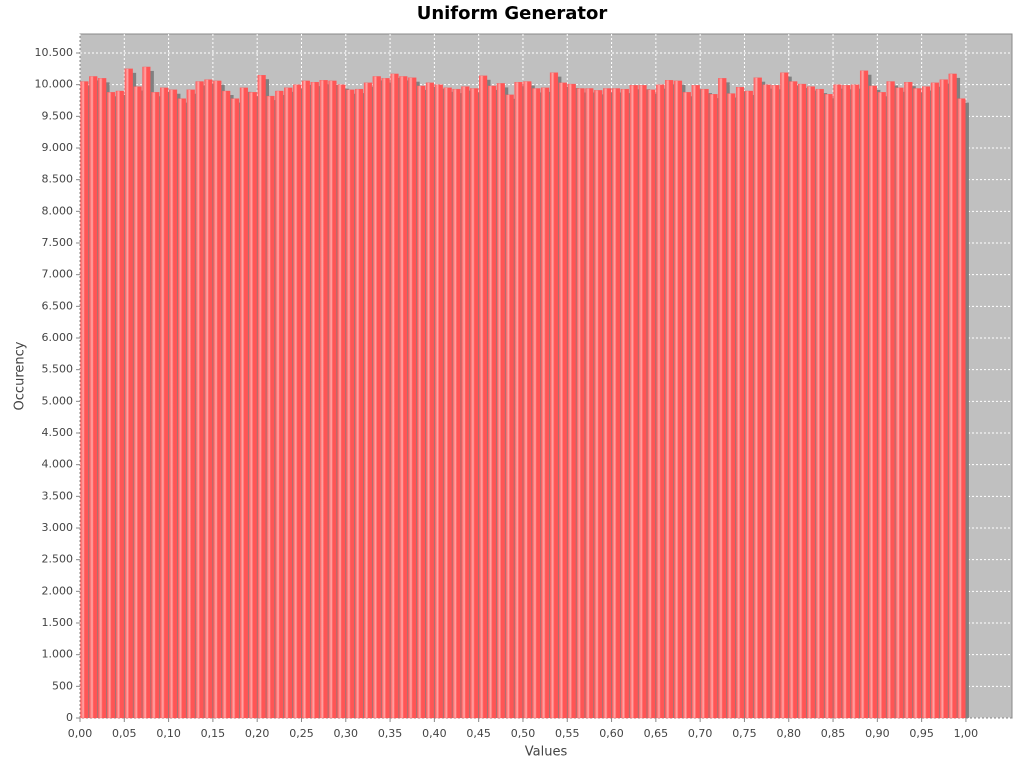 The width and height of the screenshot is (1024, 768). Describe the element at coordinates (69, 717) in the screenshot. I see `y-tick-label: 0` at that location.